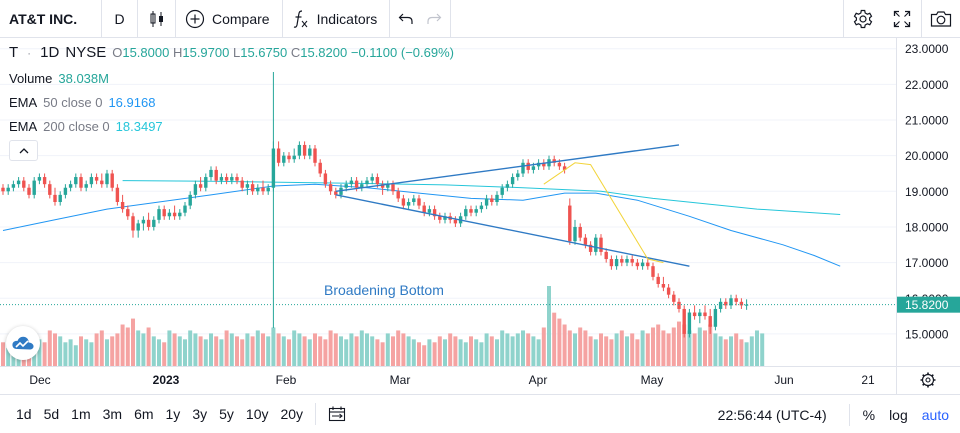 This screenshot has width=960, height=433. What do you see at coordinates (23, 150) in the screenshot?
I see `legend-collapse-button` at bounding box center [23, 150].